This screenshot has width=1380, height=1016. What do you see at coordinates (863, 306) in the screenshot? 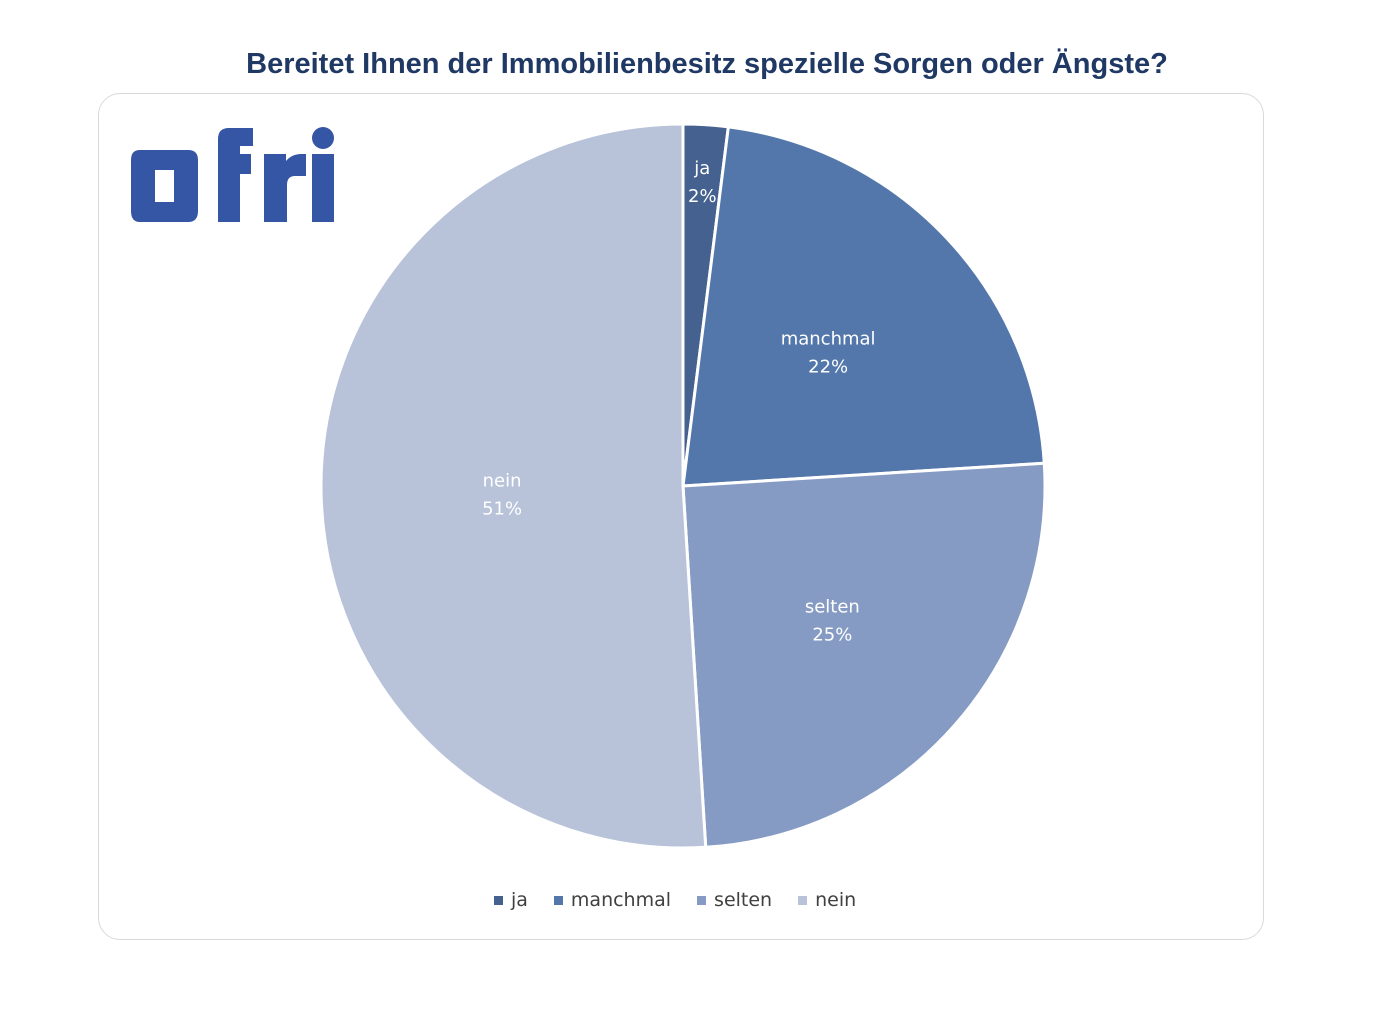
I see `pie-slice-manchmal` at bounding box center [863, 306].